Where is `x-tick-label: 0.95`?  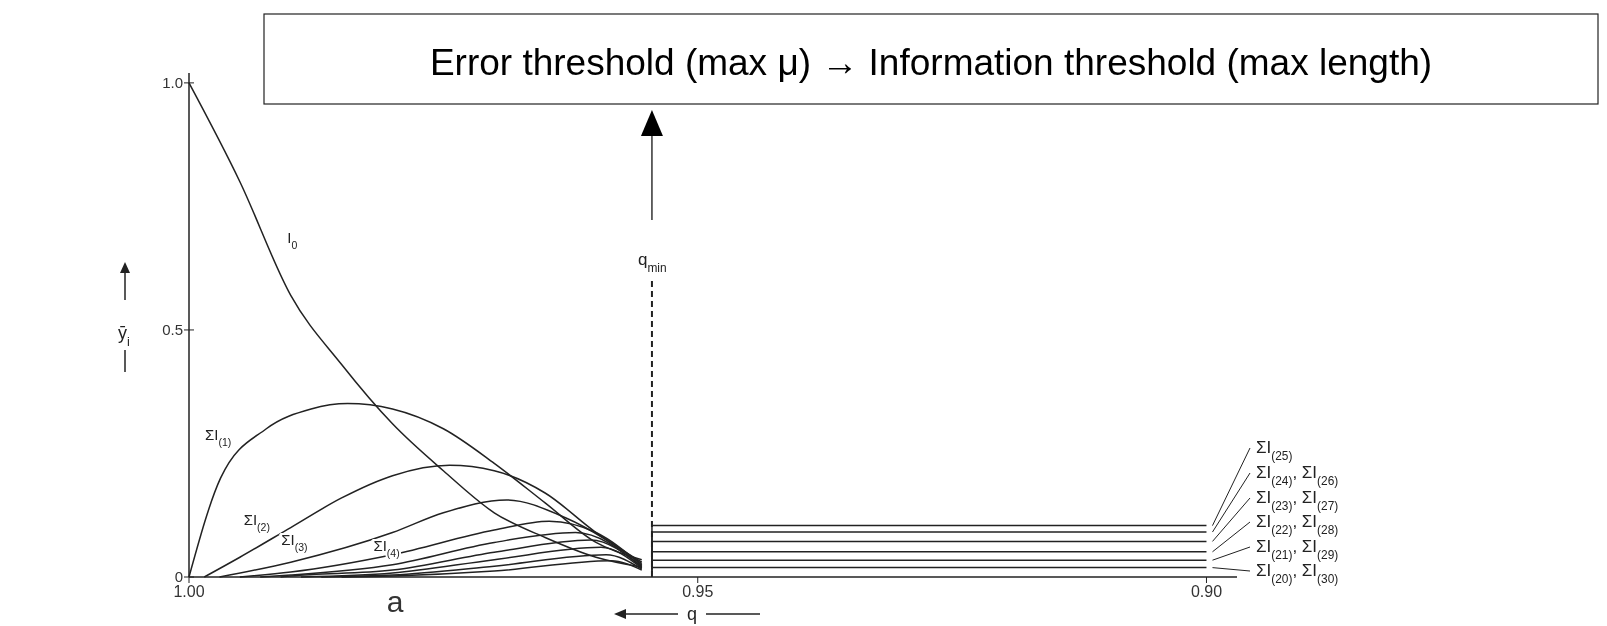 x-tick-label: 0.95 is located at coordinates (698, 591).